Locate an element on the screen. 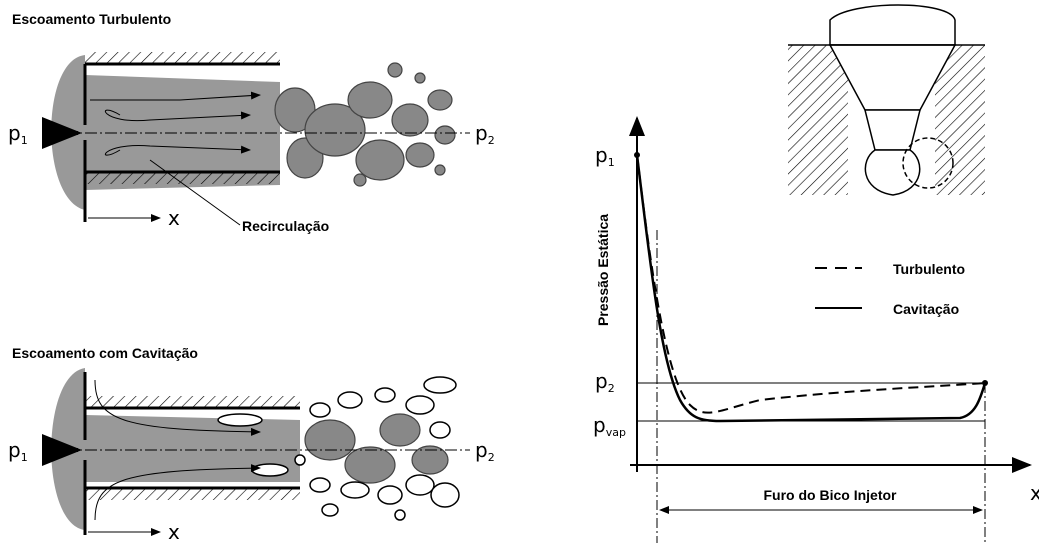 The width and height of the screenshot is (1039, 543). pvap-label: pvap is located at coordinates (609, 426).